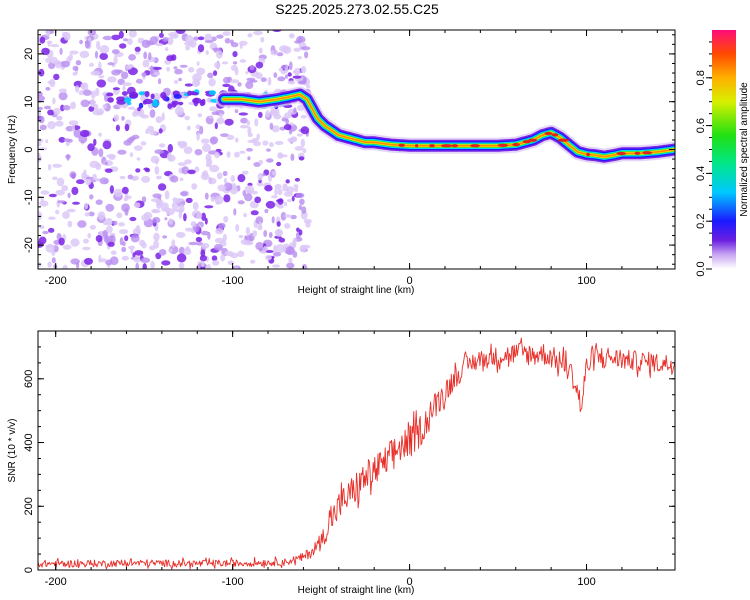 The width and height of the screenshot is (750, 600). I want to click on spectrogram-y-tick-label: 10, so click(29, 102).